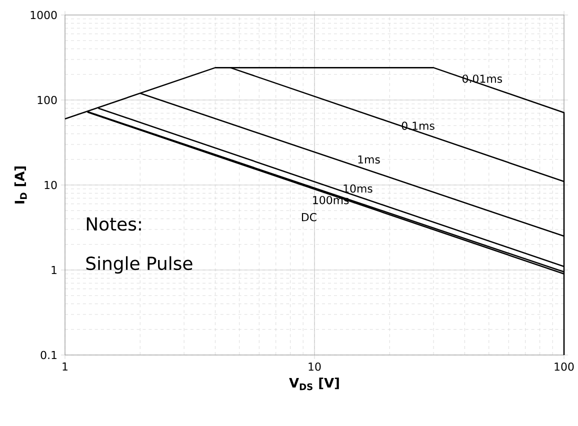  What do you see at coordinates (48, 355) in the screenshot?
I see `y-tick-label: 0.1` at bounding box center [48, 355].